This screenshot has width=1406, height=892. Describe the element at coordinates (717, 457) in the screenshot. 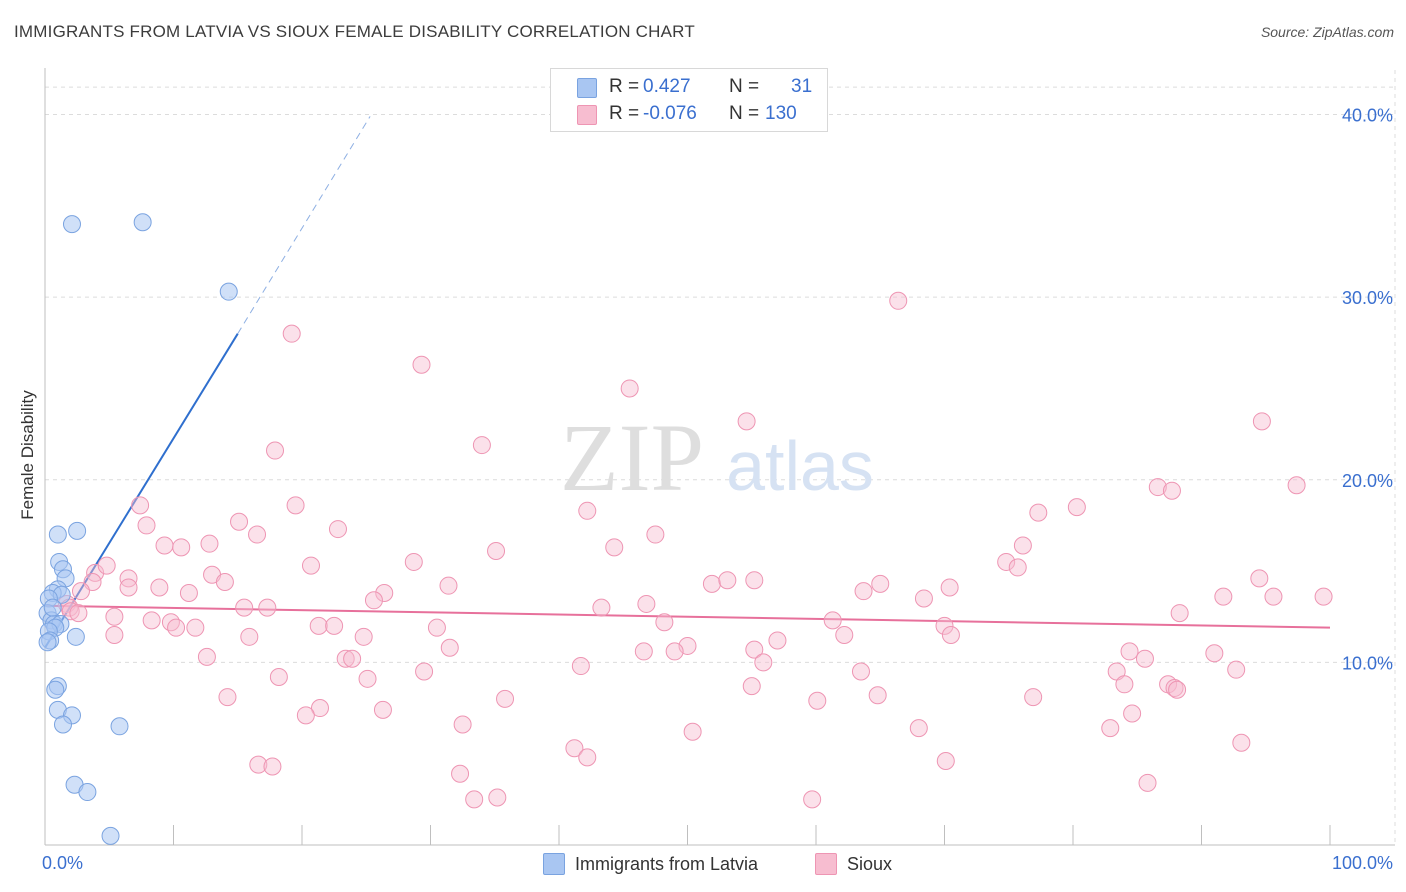

I see `watermark: ZIP atlas` at that location.